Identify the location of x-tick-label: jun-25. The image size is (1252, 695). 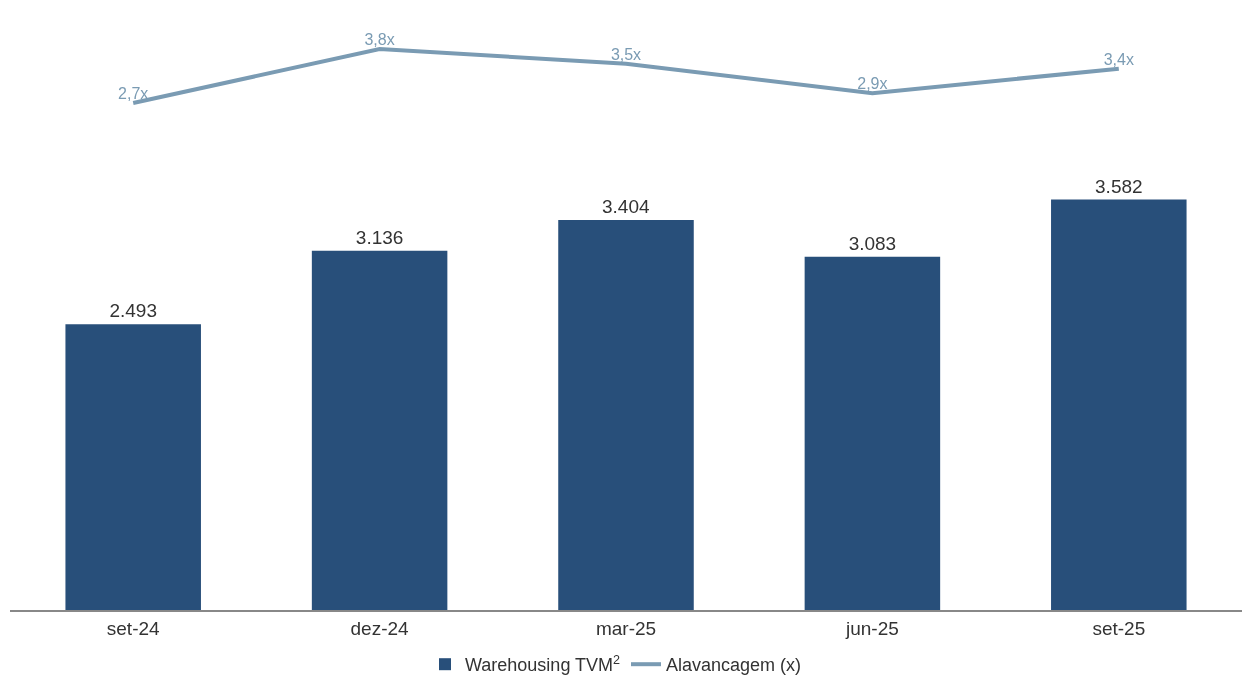
(871, 628).